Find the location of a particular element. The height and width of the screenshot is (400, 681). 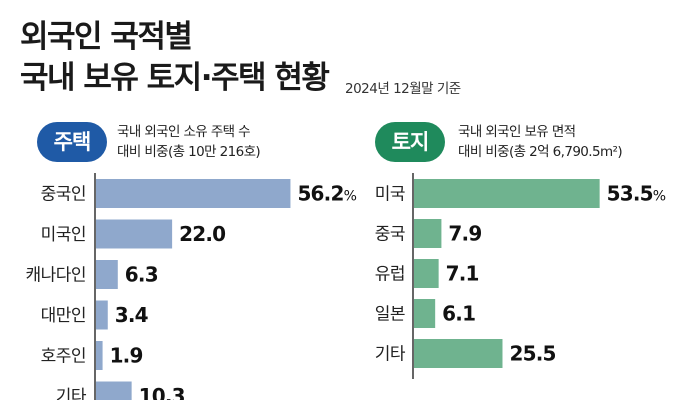

land-badge: 토지 is located at coordinates (410, 142).